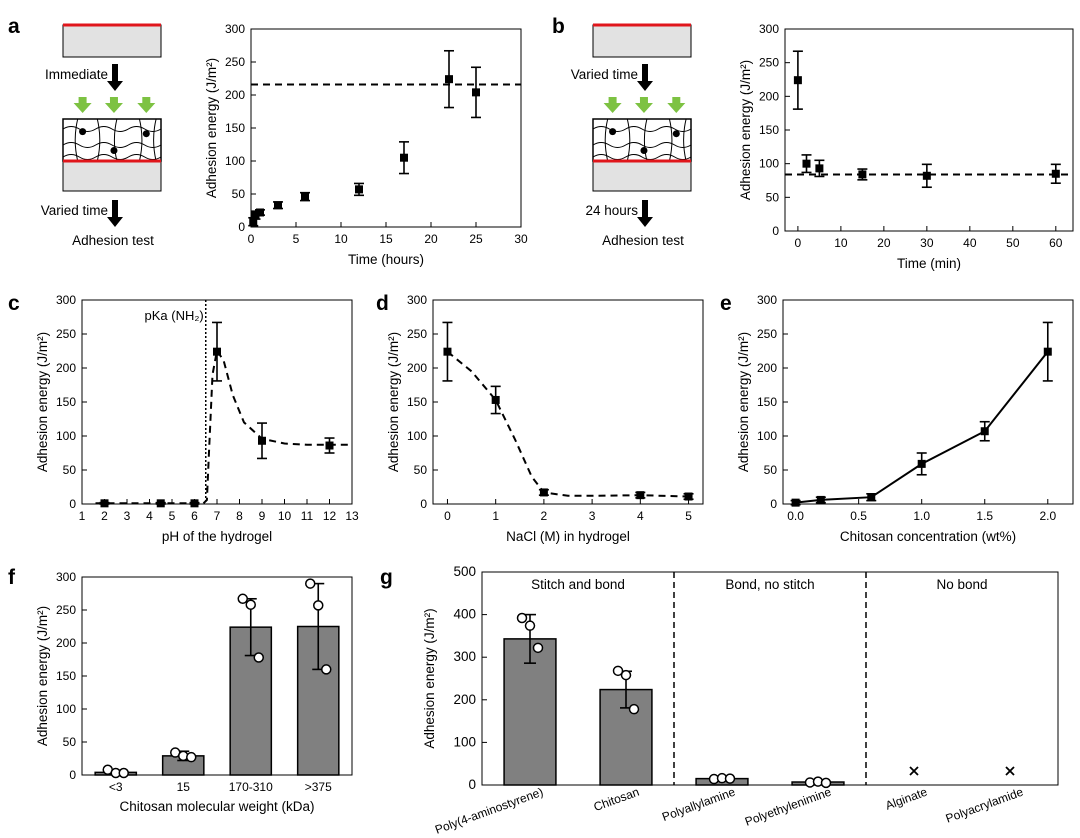 This screenshot has width=1080, height=838. What do you see at coordinates (194, 516) in the screenshot?
I see `x-tick-label: 6` at bounding box center [194, 516].